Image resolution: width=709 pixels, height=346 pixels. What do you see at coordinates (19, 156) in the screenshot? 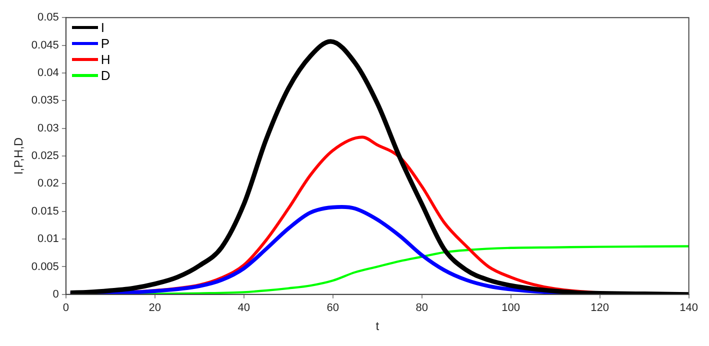
I see `y-axis-title: I,P,H,D` at bounding box center [19, 156].